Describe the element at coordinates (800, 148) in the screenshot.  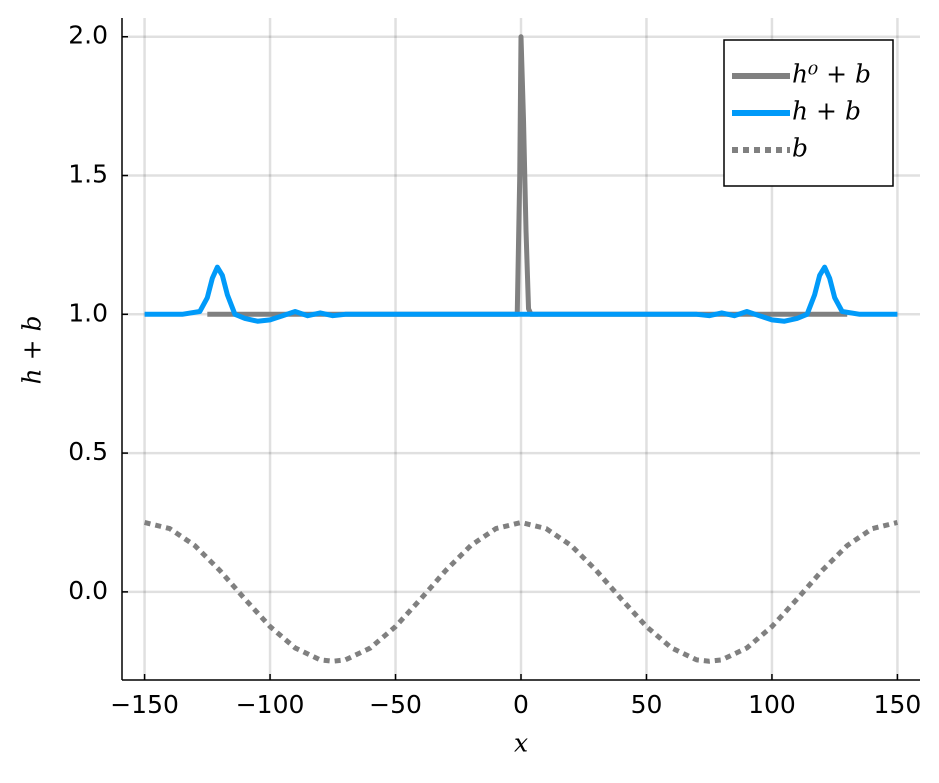
I see `legend-label: b` at that location.